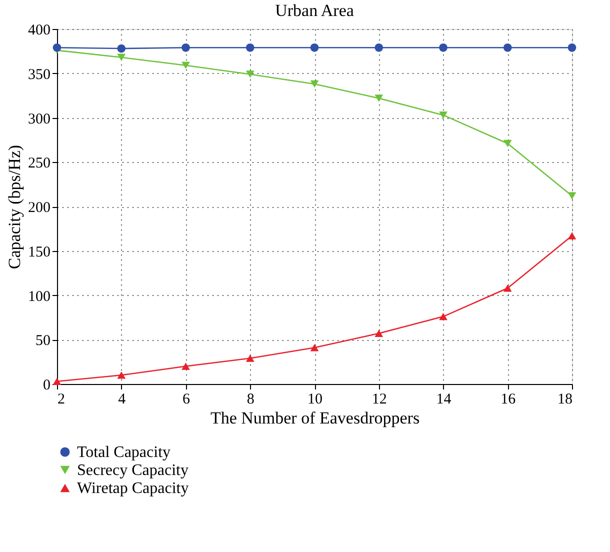  Describe the element at coordinates (39, 164) in the screenshot. I see `y-tick-label: 250` at that location.